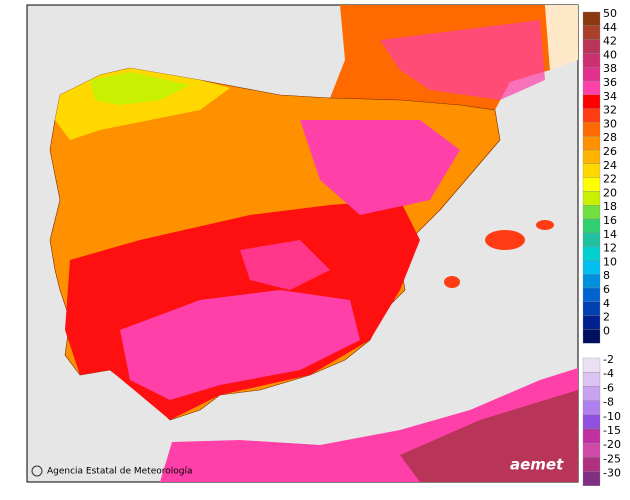  I want to click on copyright-icon, so click(37, 471).